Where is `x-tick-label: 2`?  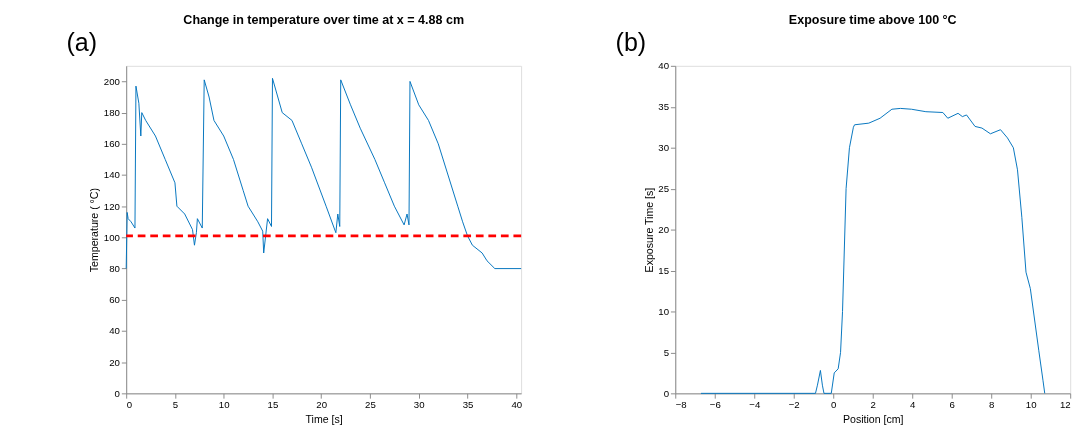 x-tick-label: 2 is located at coordinates (873, 405).